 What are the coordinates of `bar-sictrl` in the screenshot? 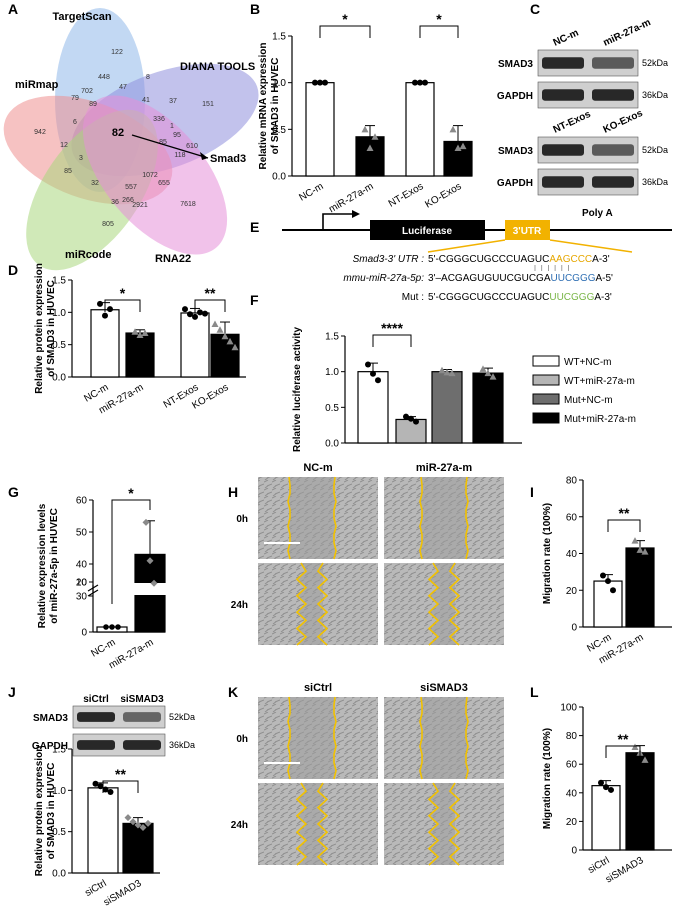 It's located at (606, 818).